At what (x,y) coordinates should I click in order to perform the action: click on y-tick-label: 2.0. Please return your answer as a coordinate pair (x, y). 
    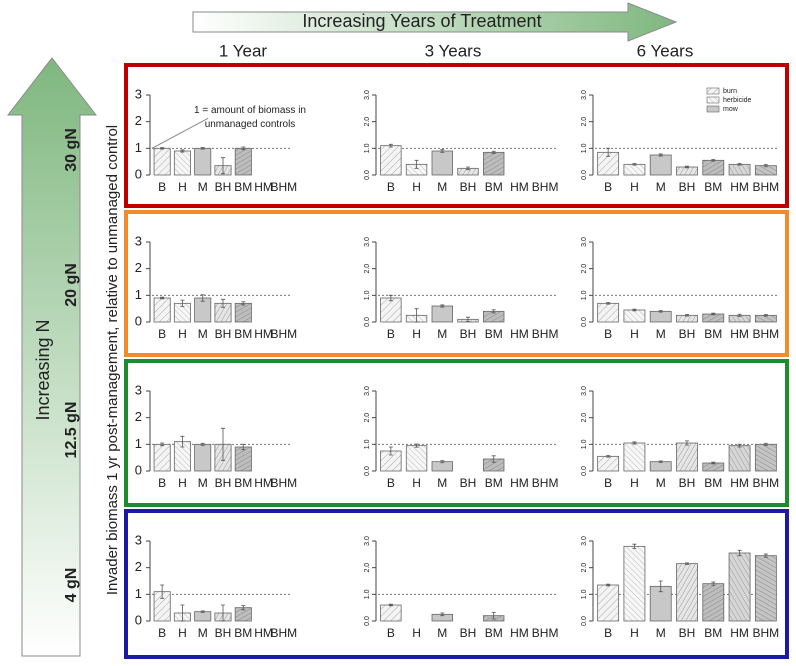
    Looking at the image, I should click on (584, 122).